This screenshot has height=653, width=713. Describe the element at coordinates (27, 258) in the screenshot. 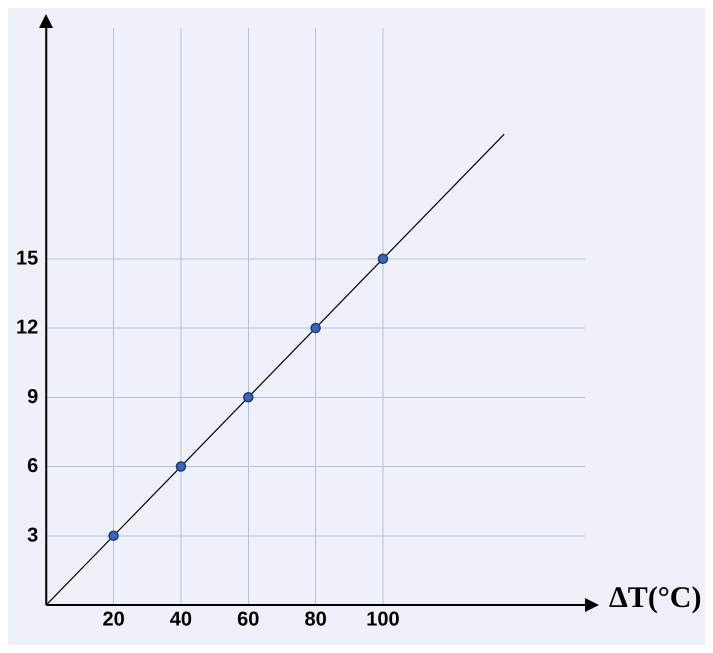

I see `y-tick-label: 15` at that location.